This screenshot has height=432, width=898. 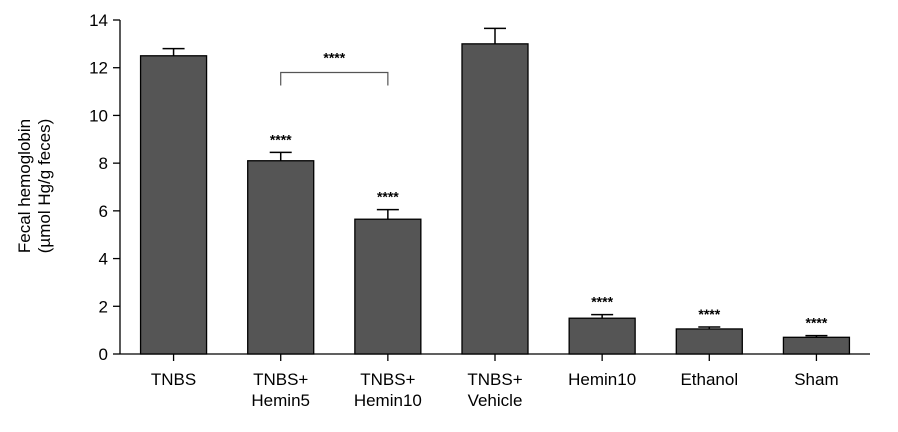 I want to click on y-tick-label: 6, so click(x=103, y=211).